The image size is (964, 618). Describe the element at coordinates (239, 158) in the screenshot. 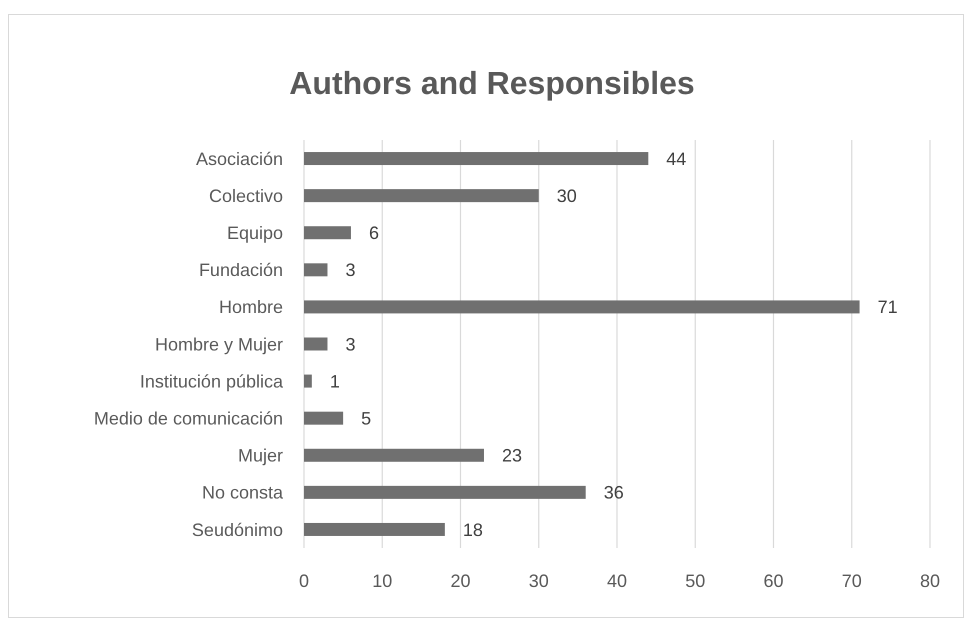

I see `y-tick-label: Asociación` at that location.